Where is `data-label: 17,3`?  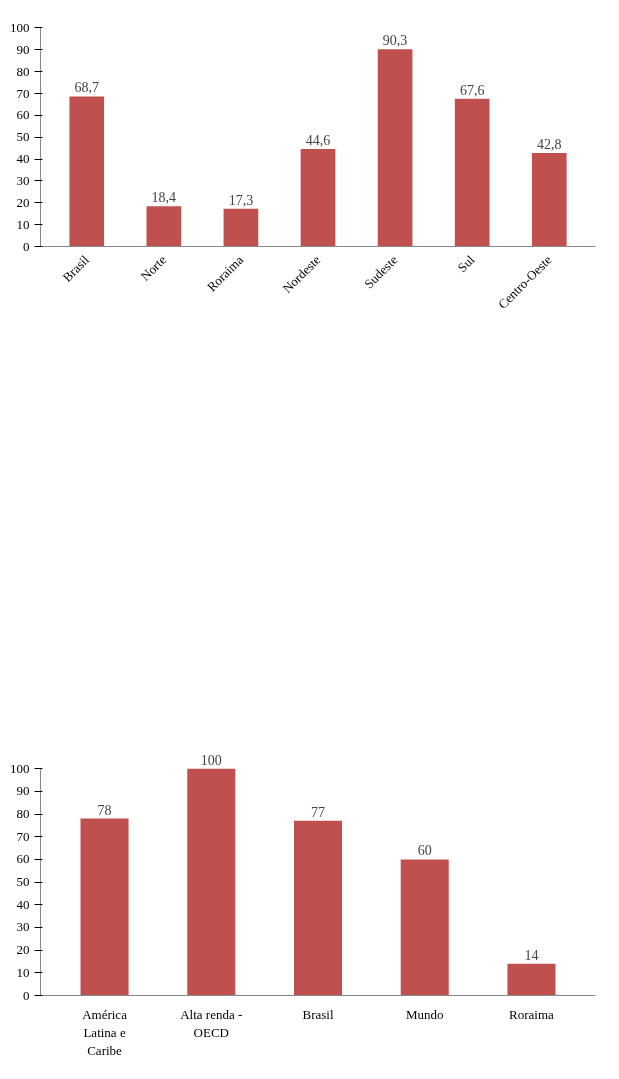 data-label: 17,3 is located at coordinates (241, 200).